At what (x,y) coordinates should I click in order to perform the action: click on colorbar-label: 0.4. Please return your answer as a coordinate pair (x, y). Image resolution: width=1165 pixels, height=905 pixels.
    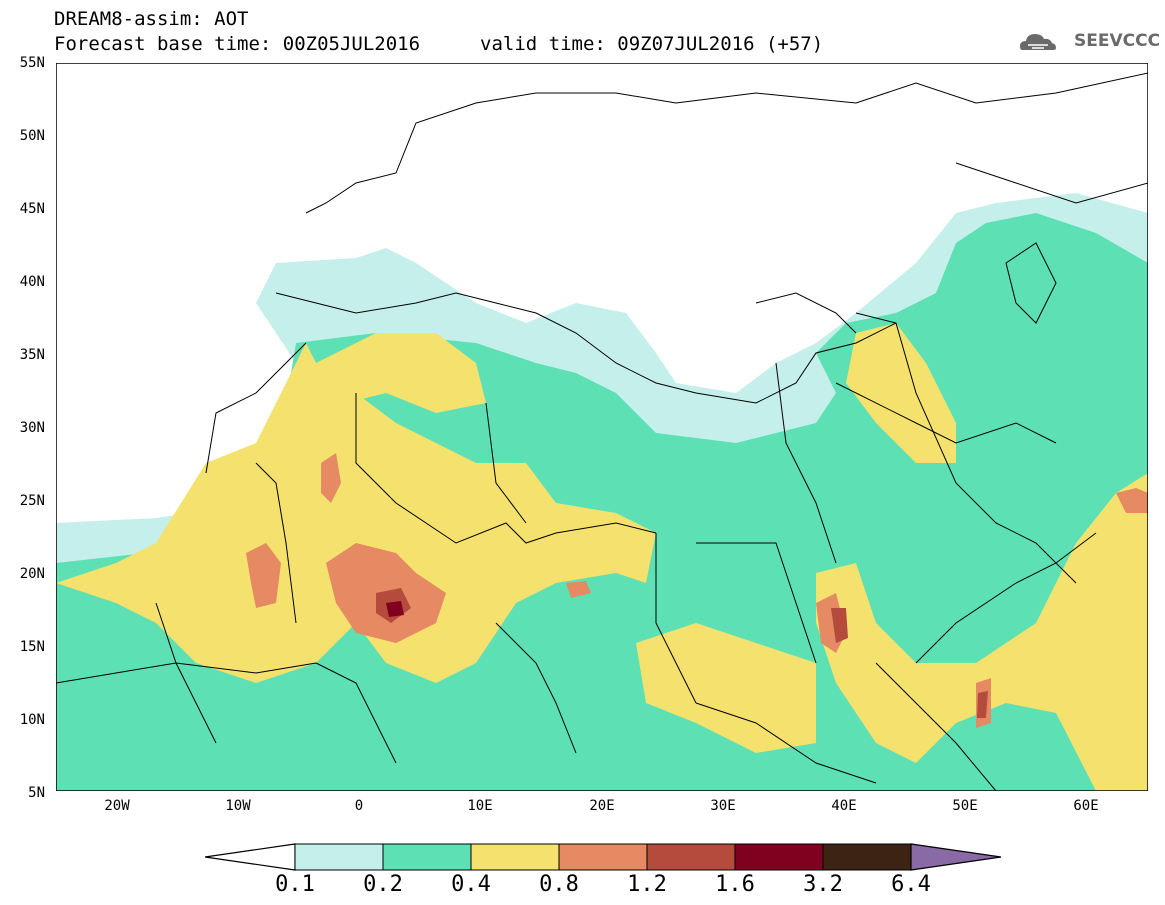
    Looking at the image, I should click on (471, 884).